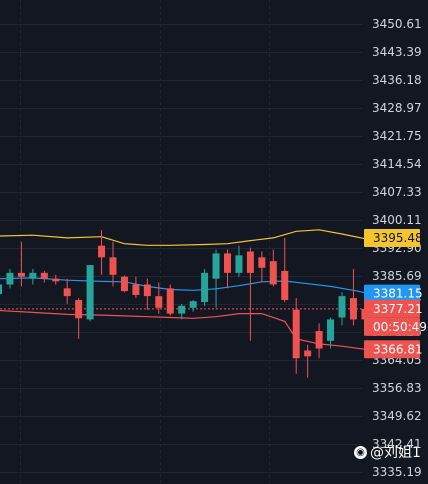 Image resolution: width=428 pixels, height=484 pixels. Describe the element at coordinates (397, 388) in the screenshot. I see `axis-tick-label: 3356.83` at that location.